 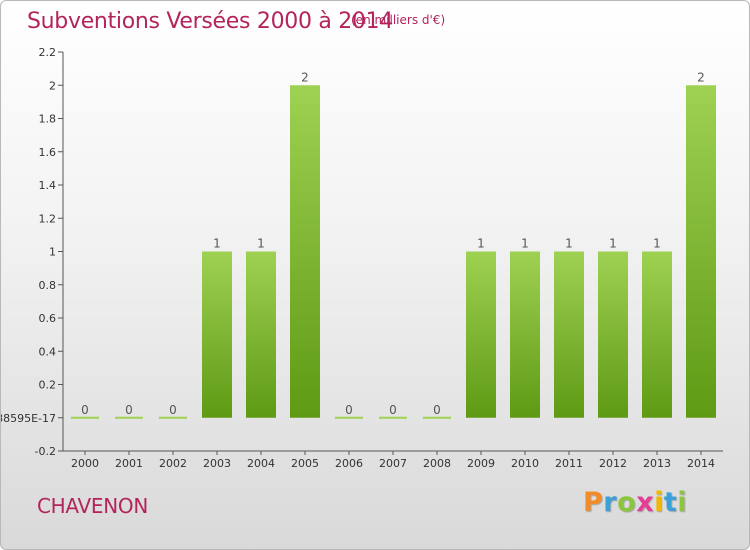 I want to click on chart-title: Subventions Versées 2000 à 2014, so click(x=210, y=21).